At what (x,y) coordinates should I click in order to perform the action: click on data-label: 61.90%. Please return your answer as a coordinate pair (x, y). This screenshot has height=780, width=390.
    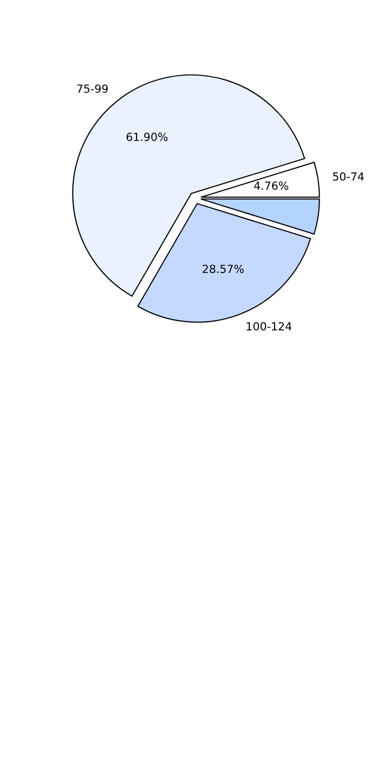
    Looking at the image, I should click on (147, 137).